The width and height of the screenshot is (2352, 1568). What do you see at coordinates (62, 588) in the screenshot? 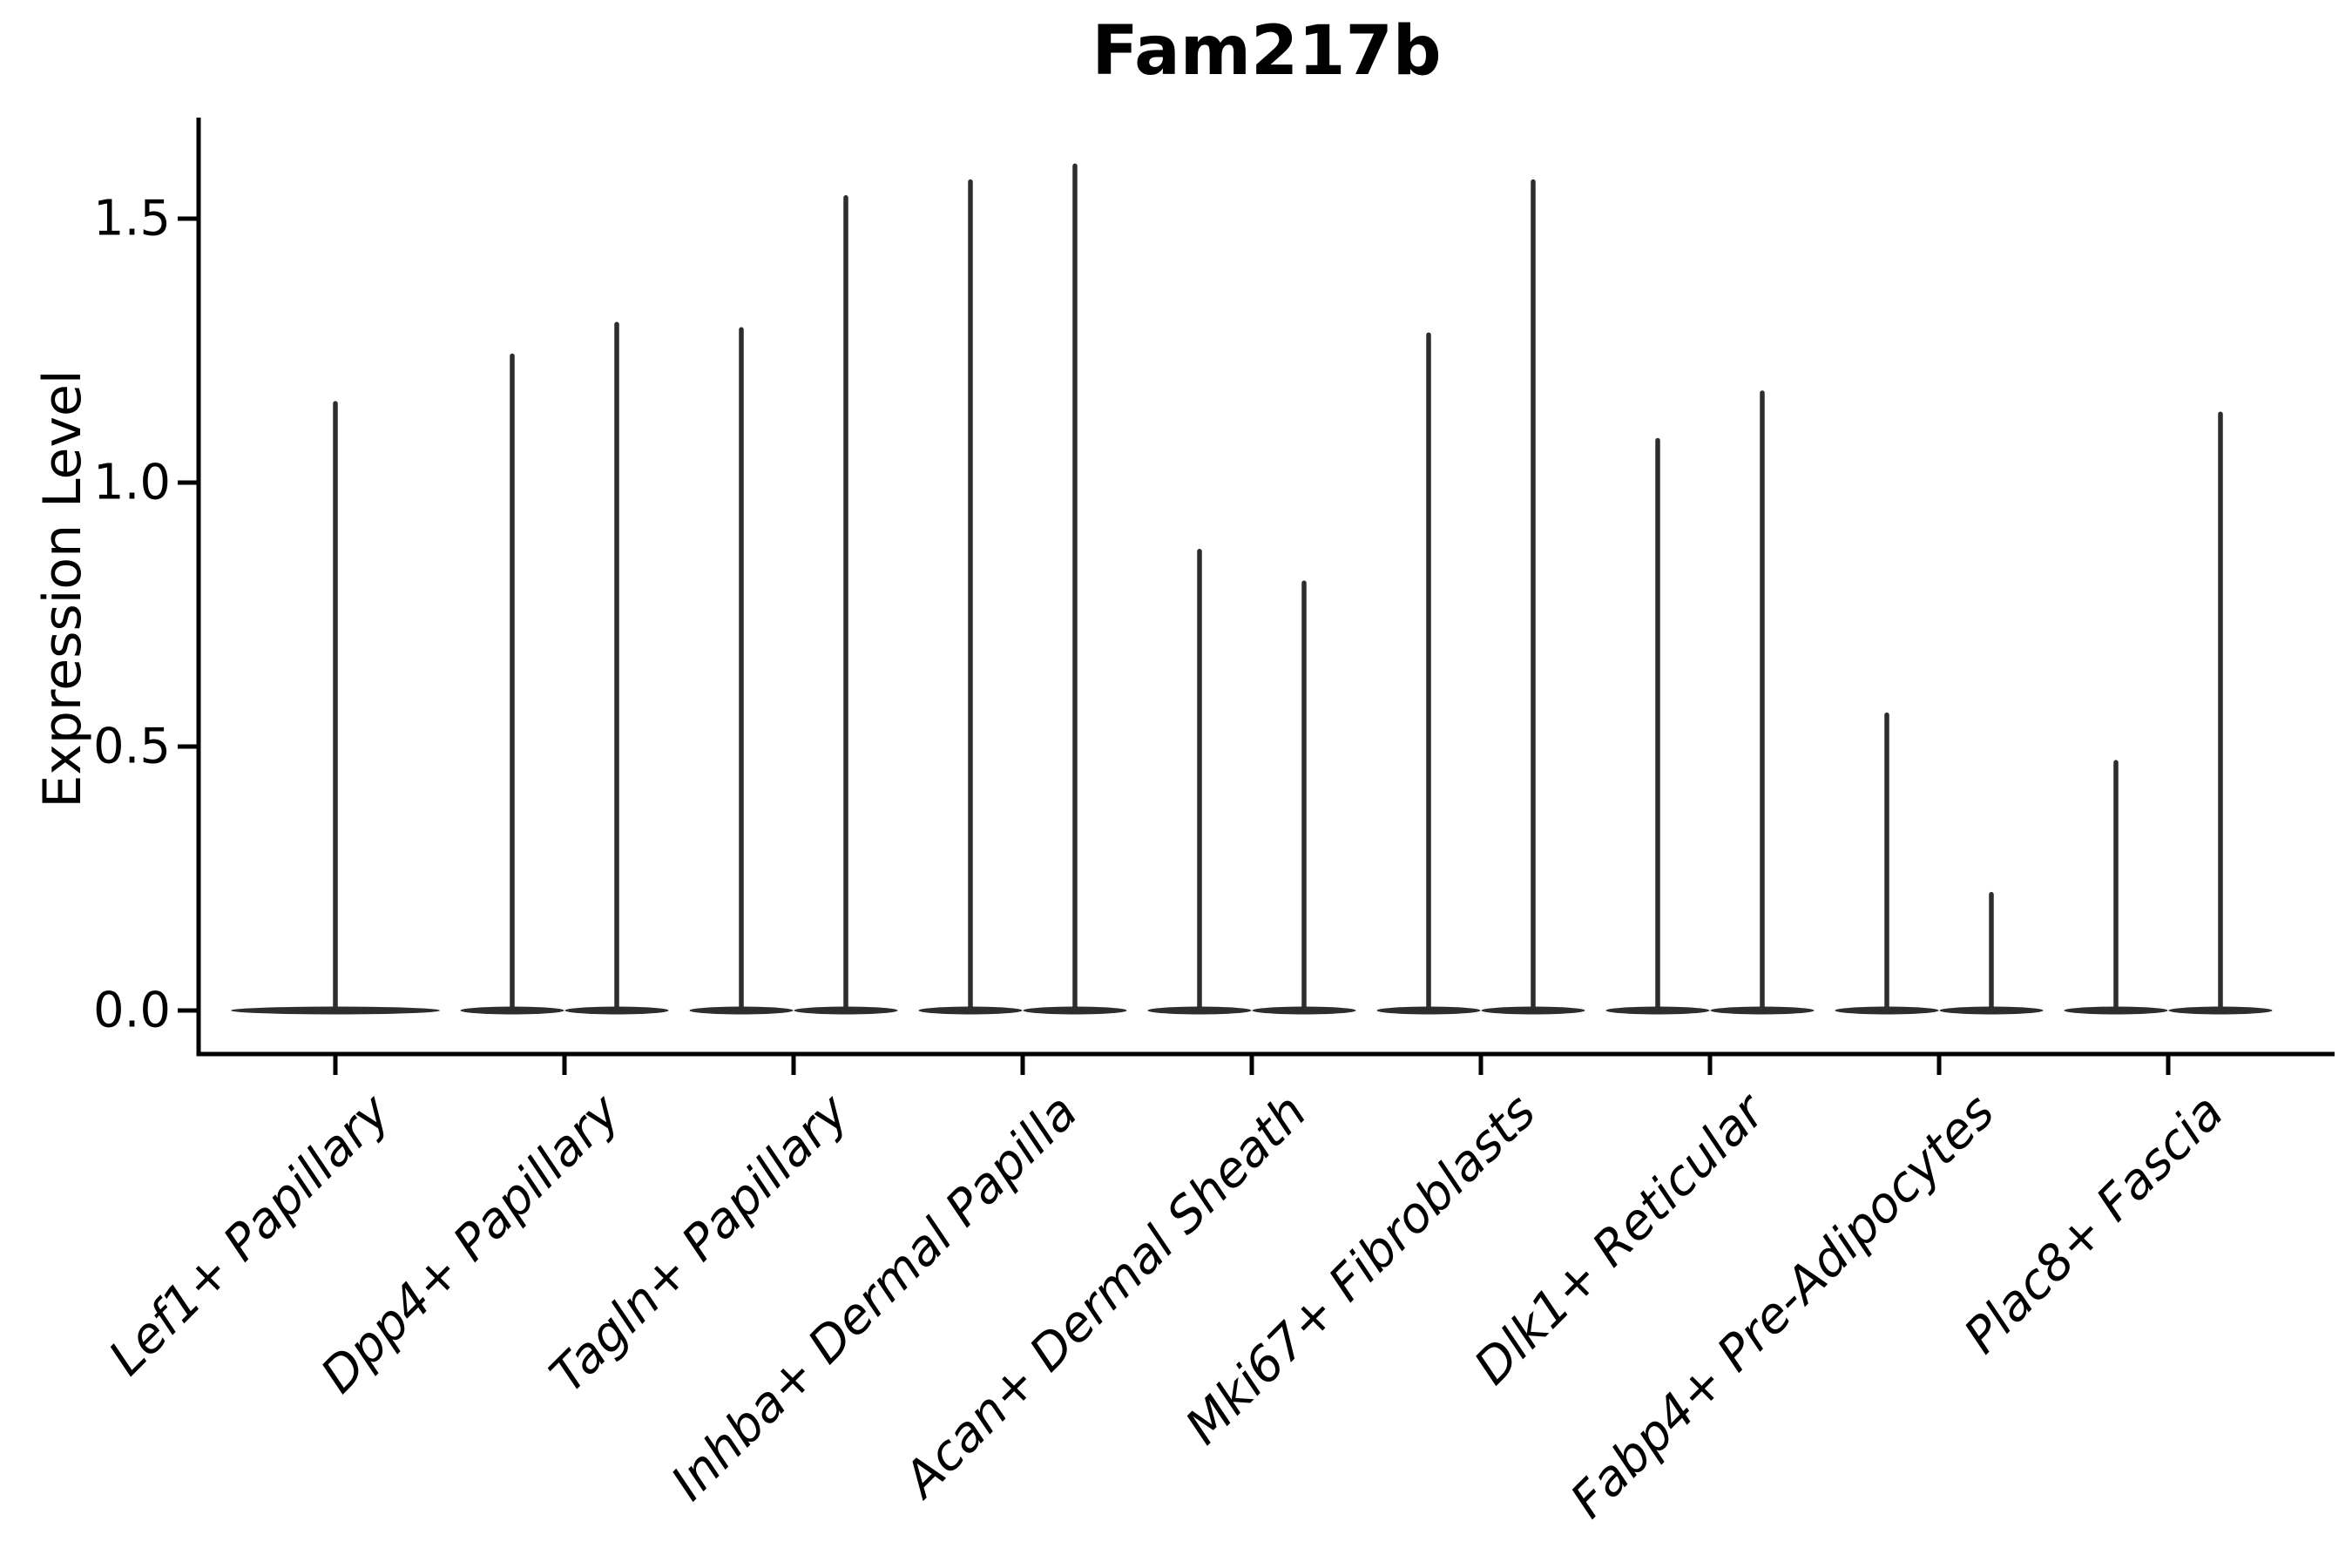
I see `y-axis-label: Expression Level` at bounding box center [62, 588].